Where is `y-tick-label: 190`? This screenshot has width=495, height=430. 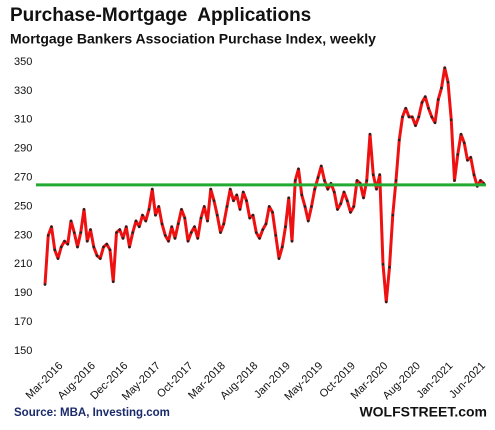
y-tick-label: 190 is located at coordinates (23, 293).